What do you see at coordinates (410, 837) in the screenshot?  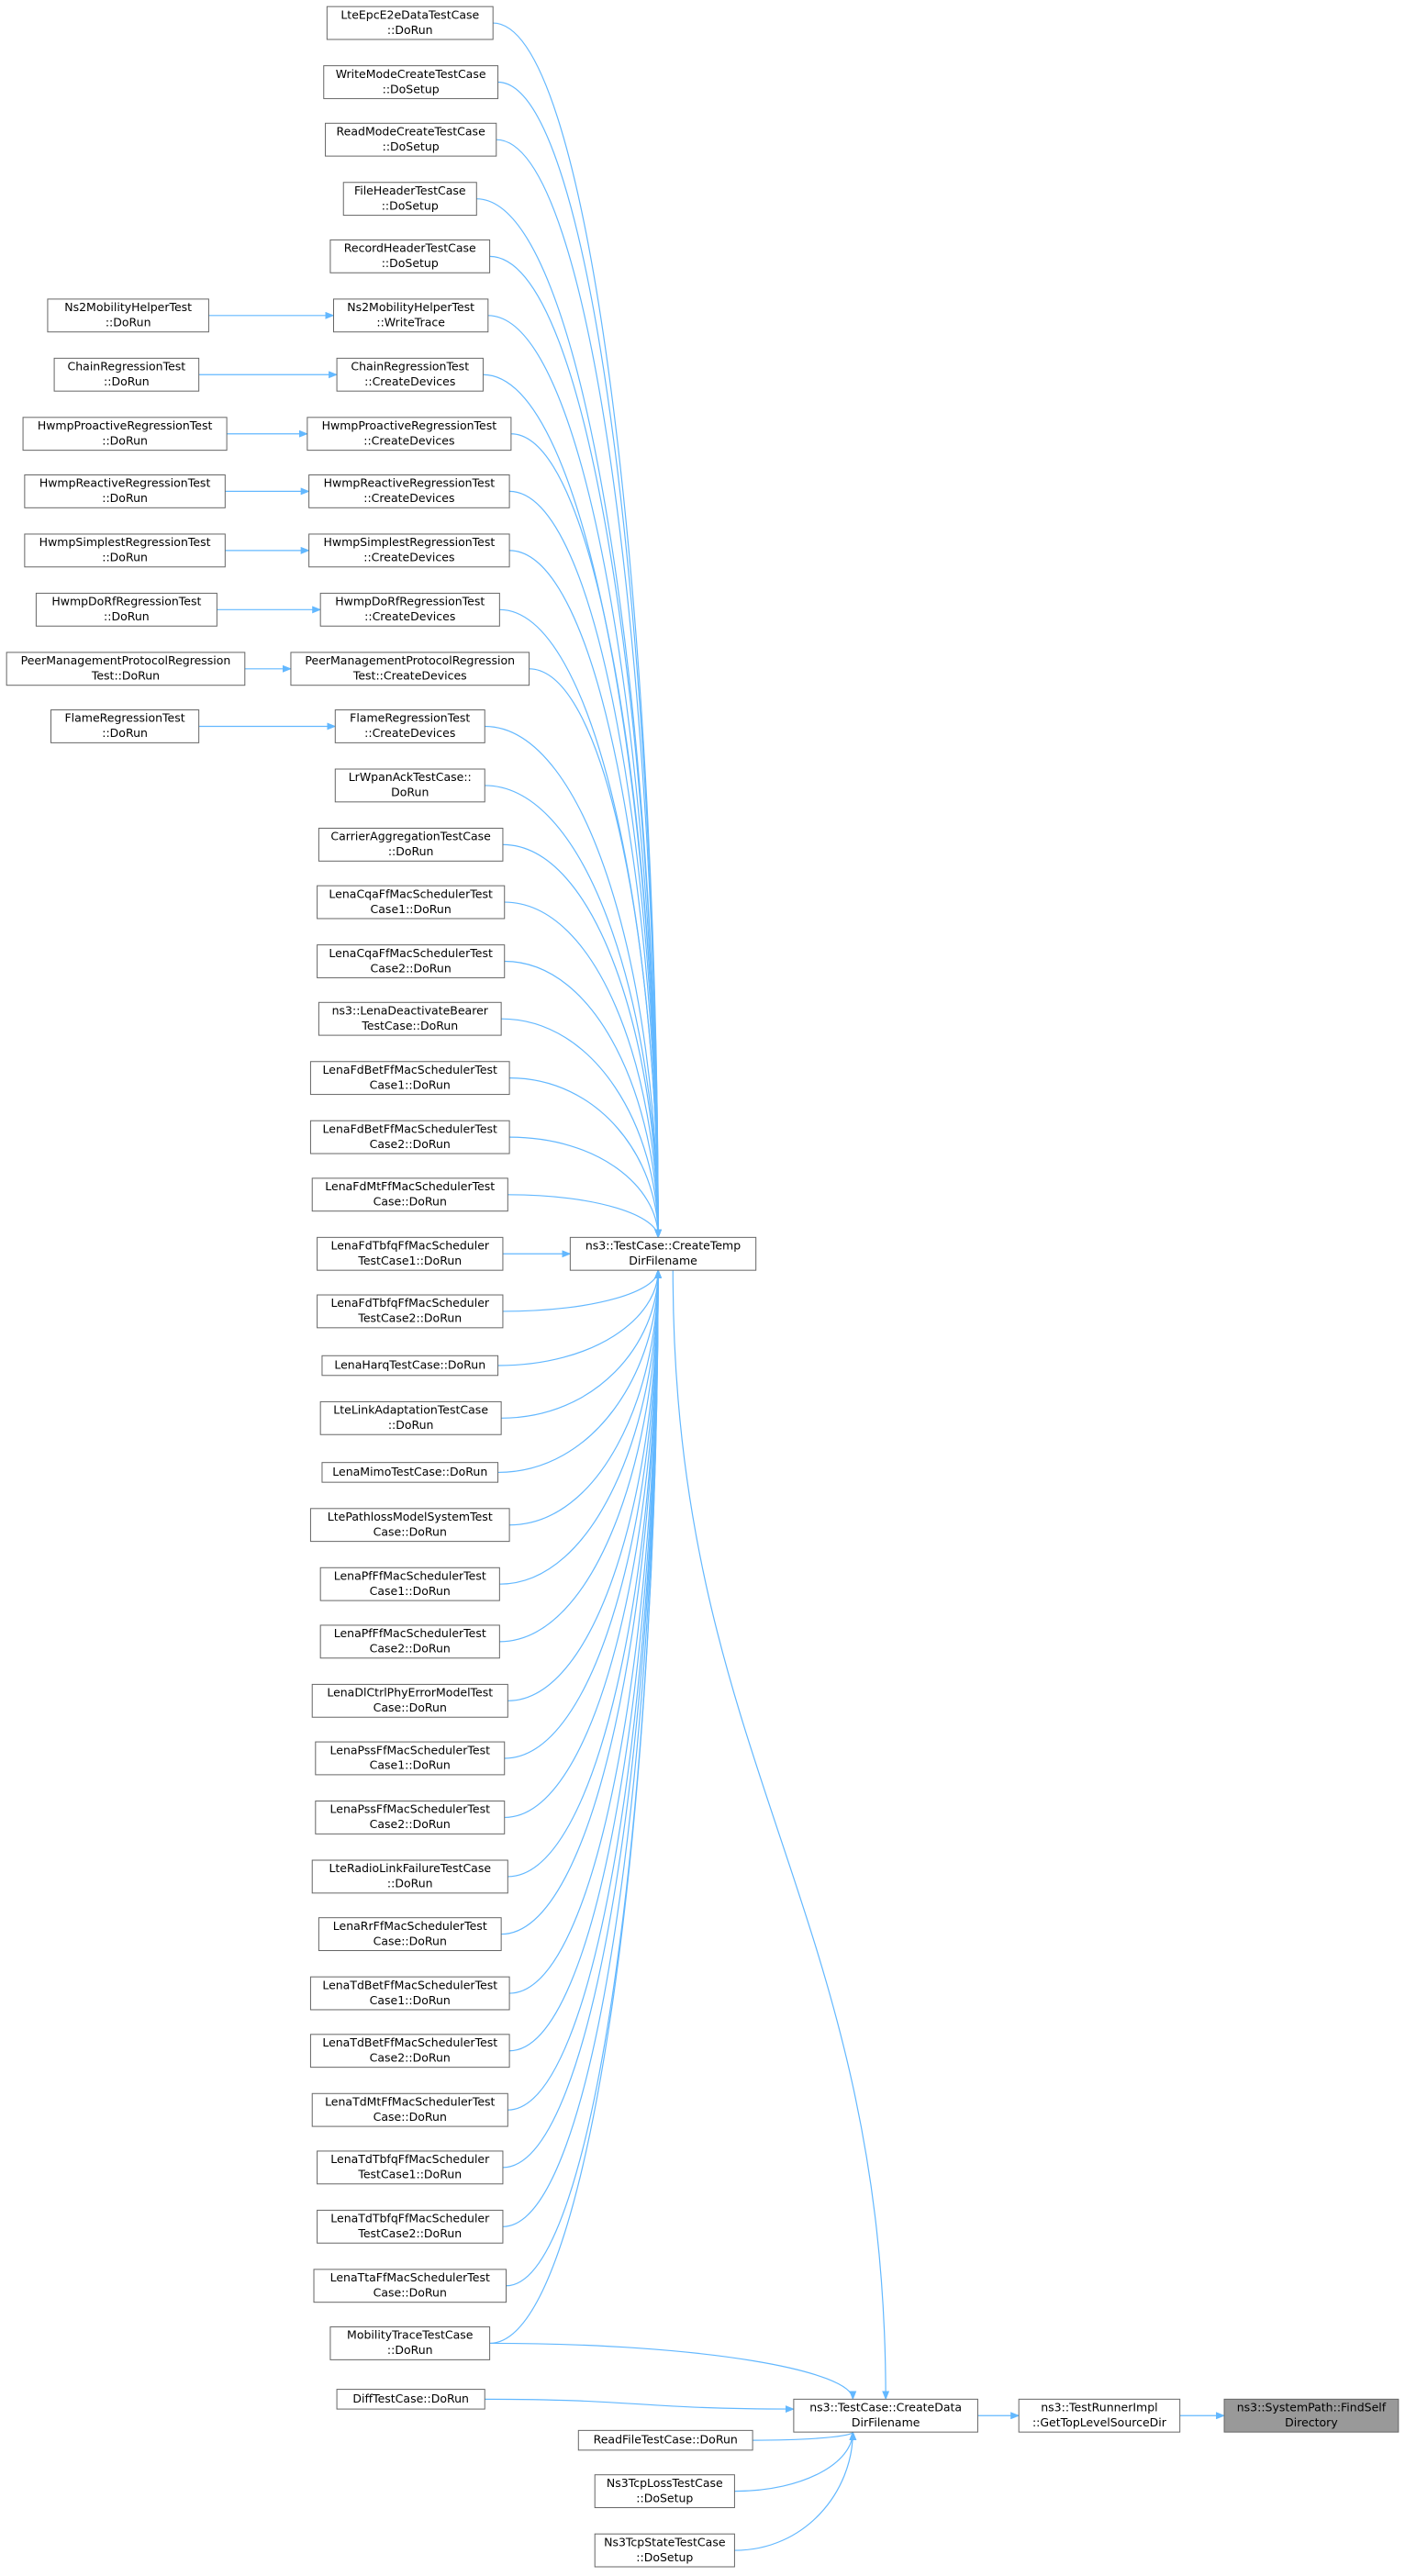 I see `node-label: CarrierAggregationTestCase` at bounding box center [410, 837].